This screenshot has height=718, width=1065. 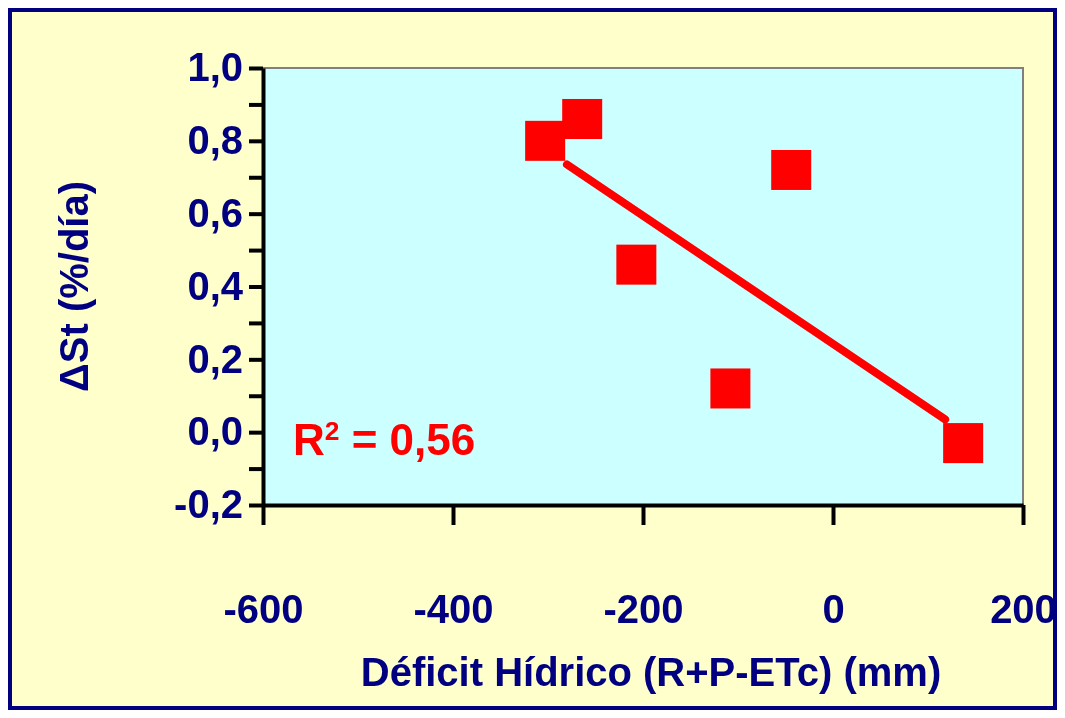 What do you see at coordinates (215, 67) in the screenshot?
I see `y-tick-label: 1,0` at bounding box center [215, 67].